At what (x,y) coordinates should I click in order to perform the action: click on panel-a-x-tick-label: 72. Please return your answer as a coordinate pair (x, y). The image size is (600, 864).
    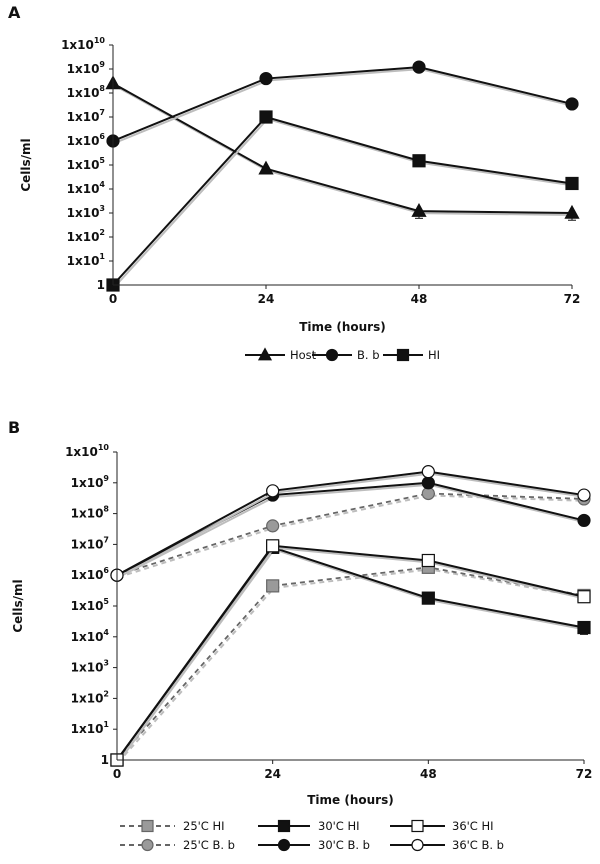
    Looking at the image, I should click on (572, 299).